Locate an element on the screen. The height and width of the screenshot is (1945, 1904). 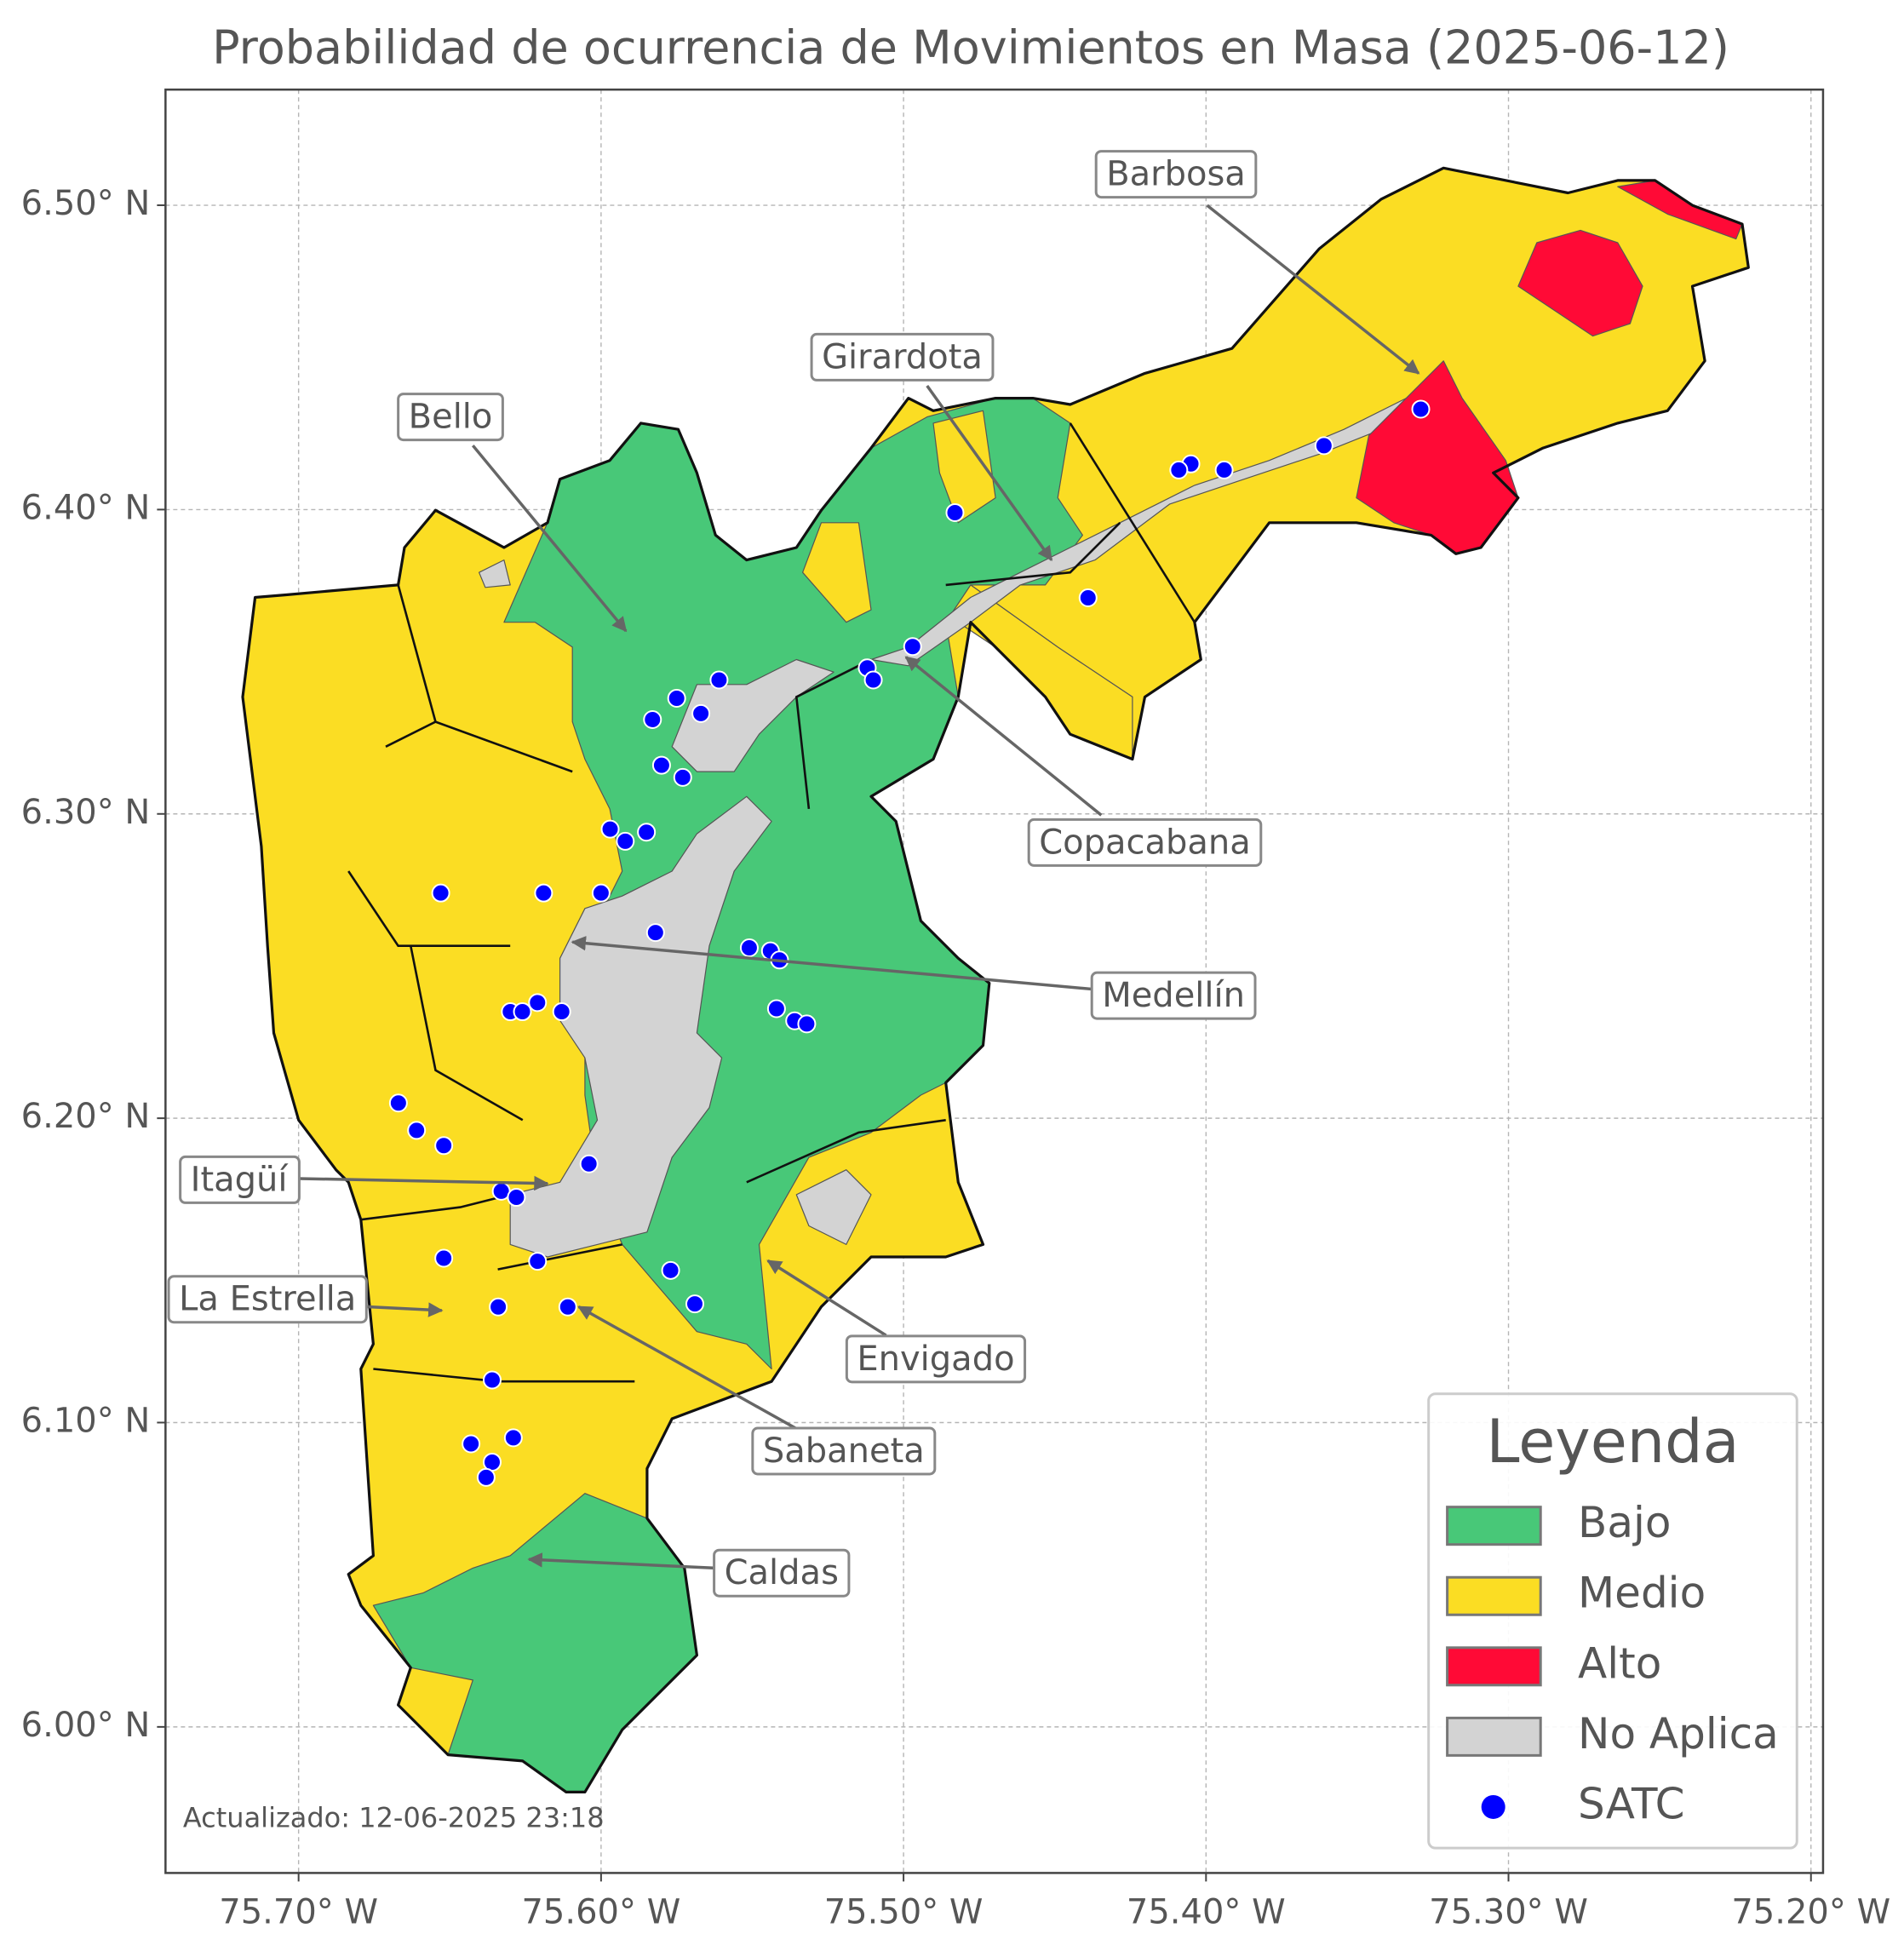
annotation-label: Girardota is located at coordinates (903, 356).